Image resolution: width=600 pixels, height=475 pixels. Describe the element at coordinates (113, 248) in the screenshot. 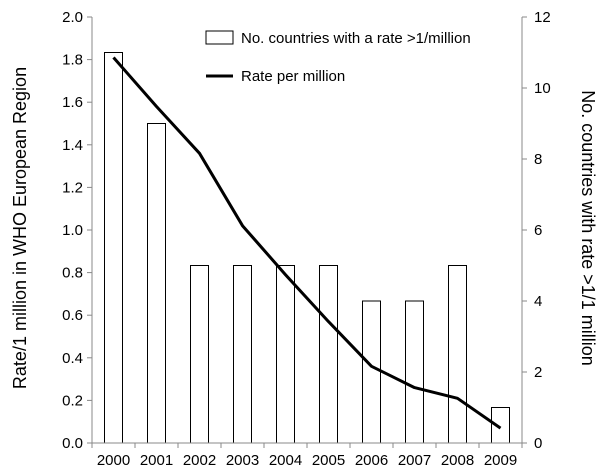

I see `bar-2000` at that location.